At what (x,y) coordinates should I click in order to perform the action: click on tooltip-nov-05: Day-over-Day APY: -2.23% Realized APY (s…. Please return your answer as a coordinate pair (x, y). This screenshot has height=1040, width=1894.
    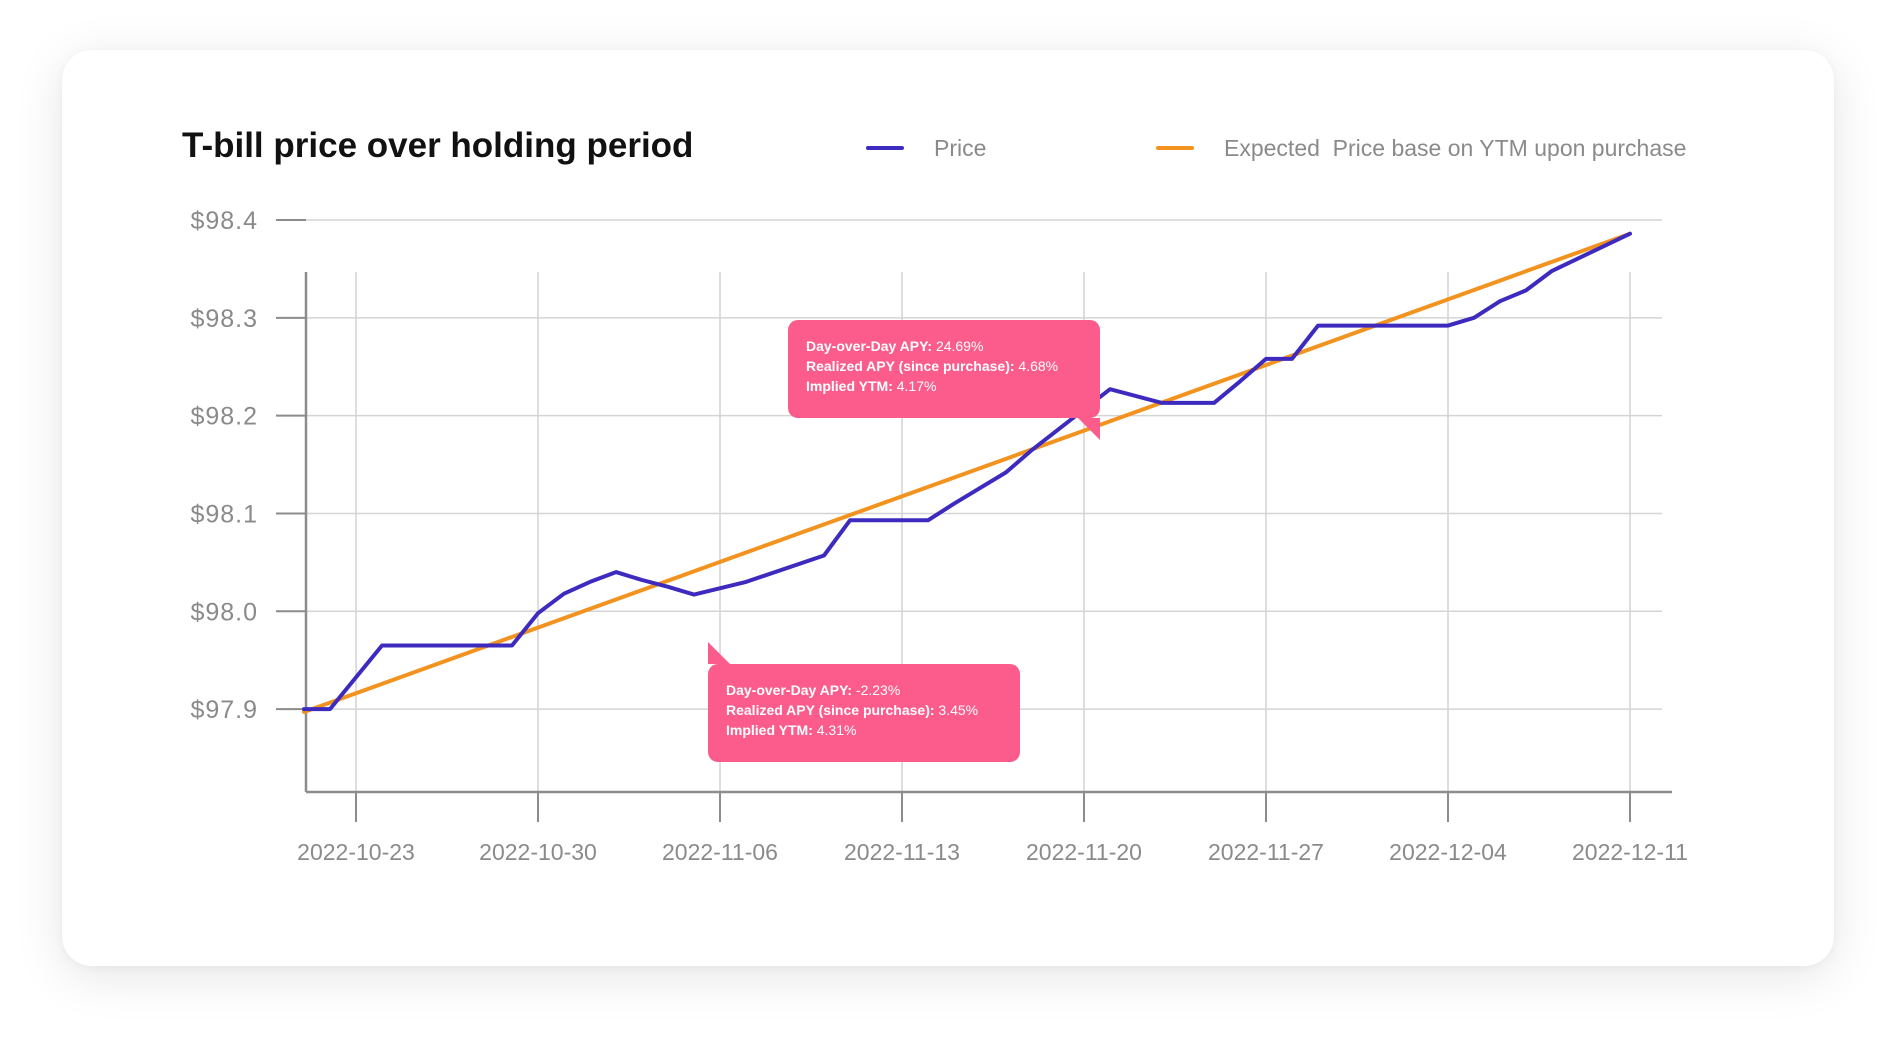
    Looking at the image, I should click on (864, 702).